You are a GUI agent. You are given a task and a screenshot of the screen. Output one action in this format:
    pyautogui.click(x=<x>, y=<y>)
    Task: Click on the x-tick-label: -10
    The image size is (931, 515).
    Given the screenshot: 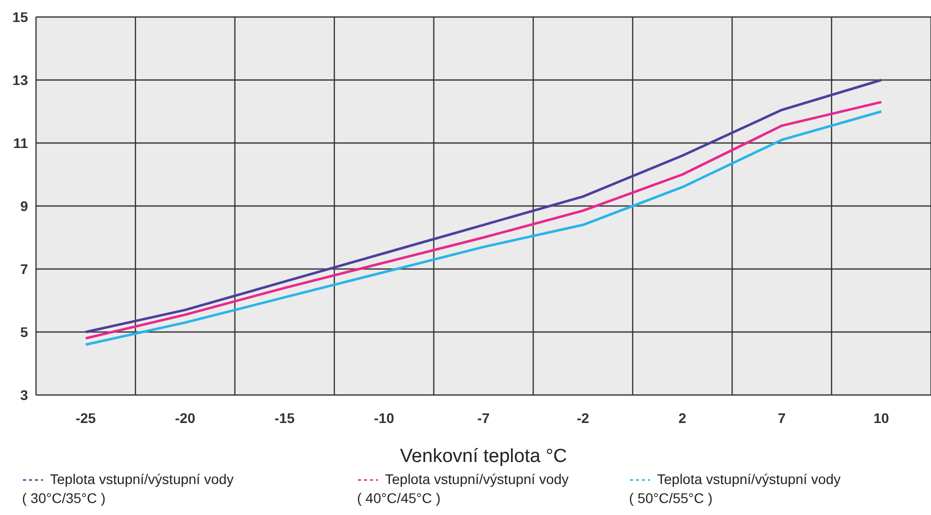 What is the action you would take?
    pyautogui.click(x=384, y=418)
    